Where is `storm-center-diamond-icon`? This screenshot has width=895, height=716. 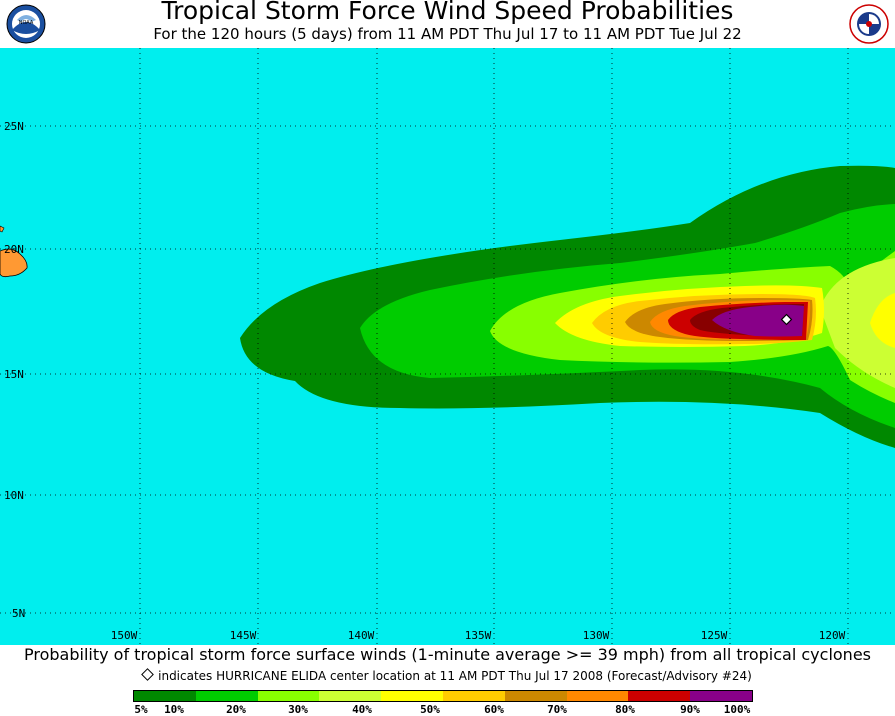 storm-center-diamond-icon is located at coordinates (786, 319).